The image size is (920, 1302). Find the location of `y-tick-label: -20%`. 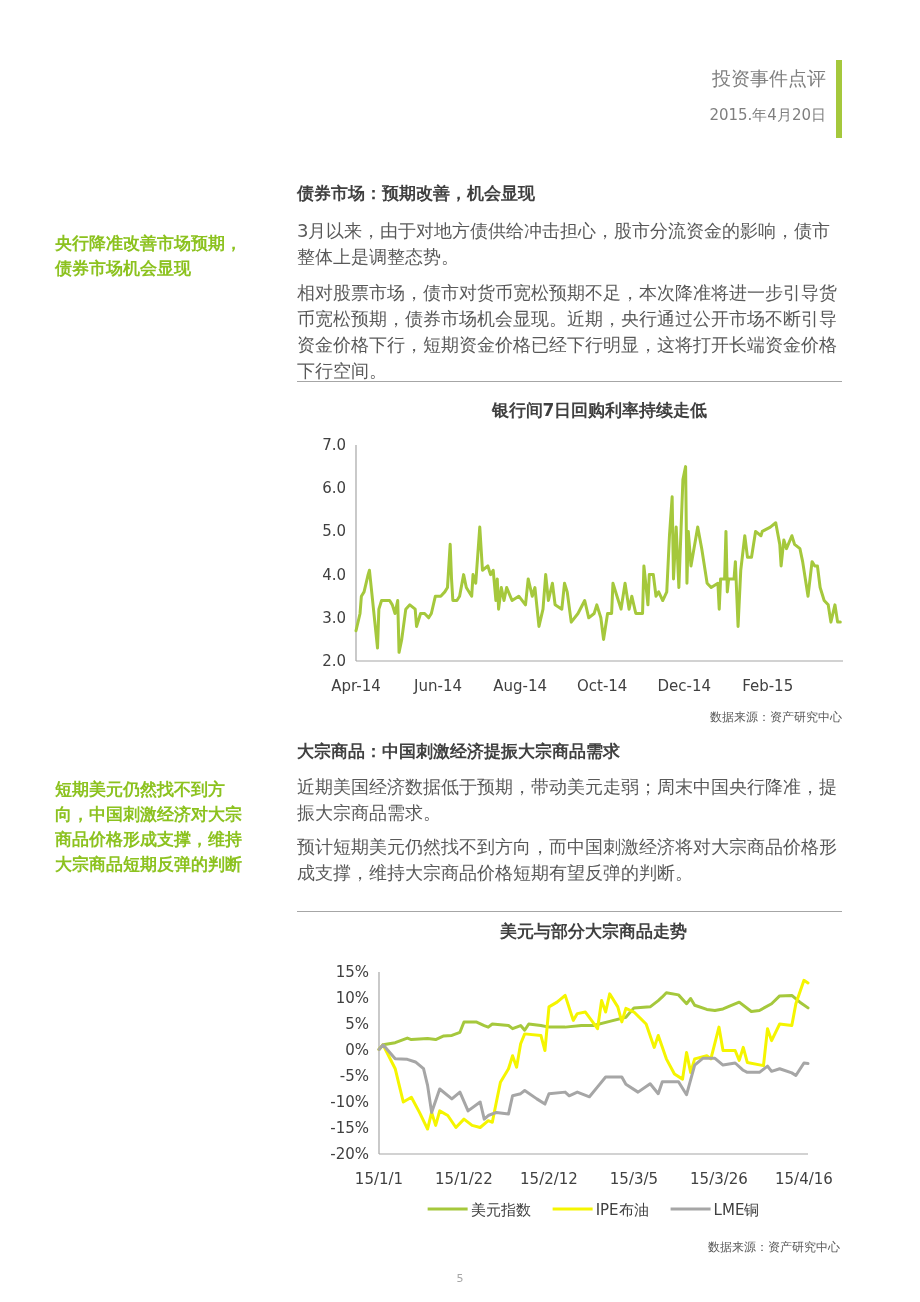

y-tick-label: -20% is located at coordinates (349, 1154).